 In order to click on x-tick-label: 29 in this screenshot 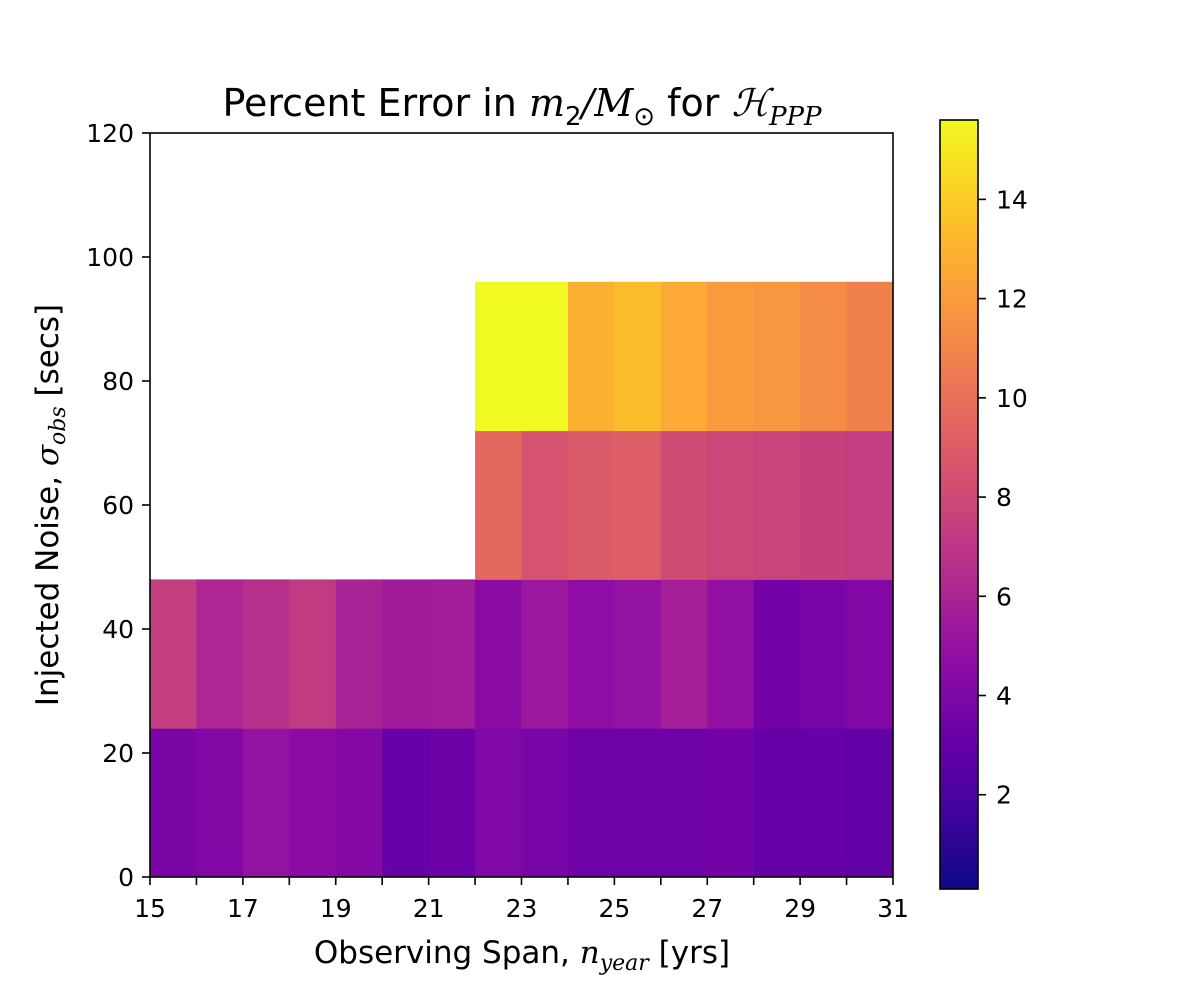, I will do `click(800, 908)`.